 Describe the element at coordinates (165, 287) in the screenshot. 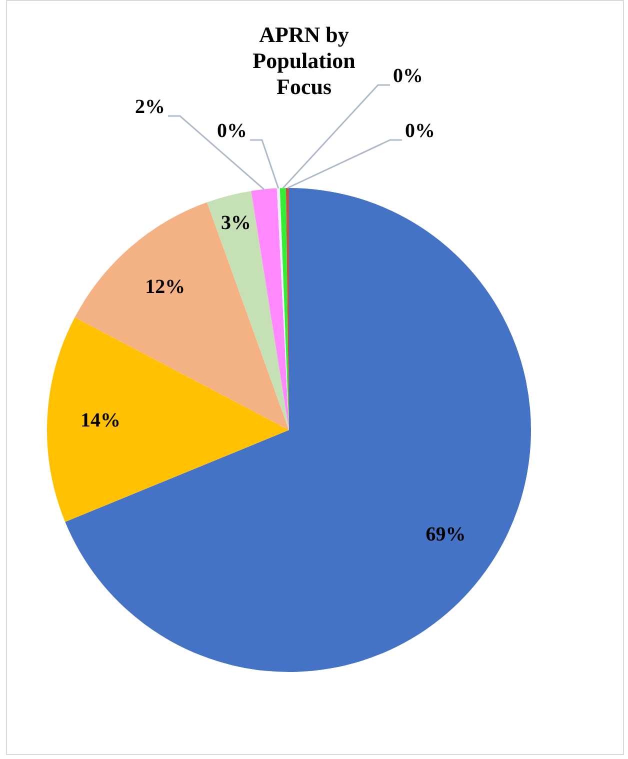

I see `data-label: 12%` at that location.